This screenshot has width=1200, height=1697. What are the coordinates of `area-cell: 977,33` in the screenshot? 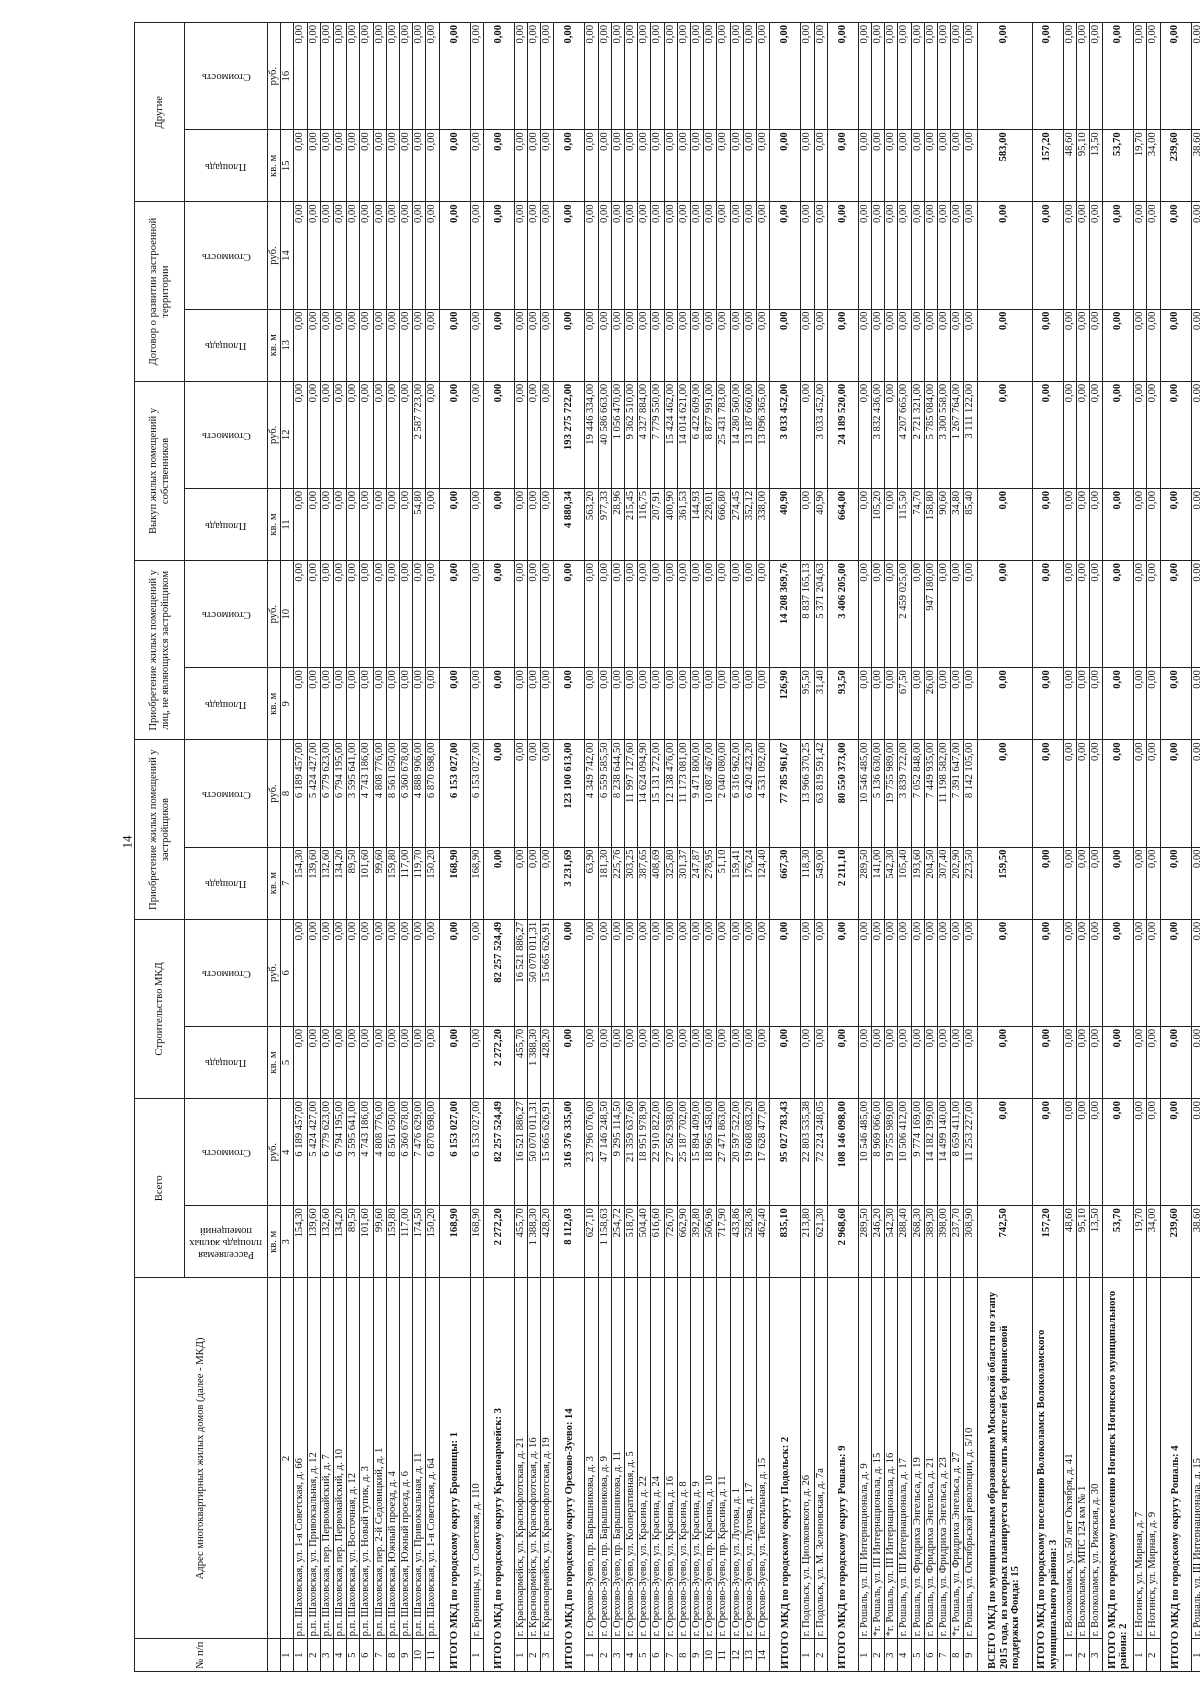 It's located at (605, 524).